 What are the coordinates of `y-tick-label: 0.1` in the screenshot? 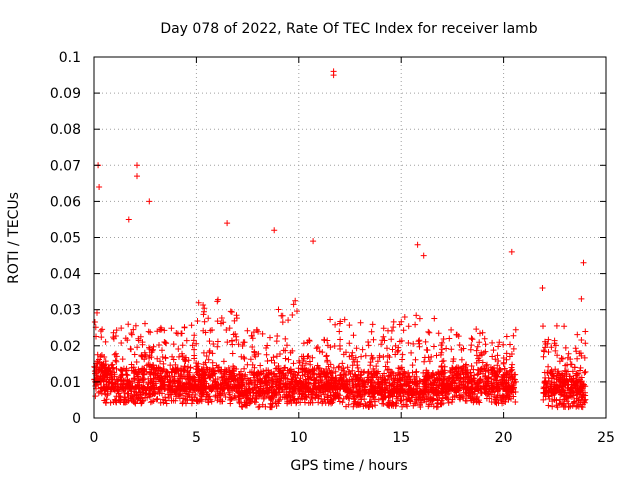 It's located at (70, 58).